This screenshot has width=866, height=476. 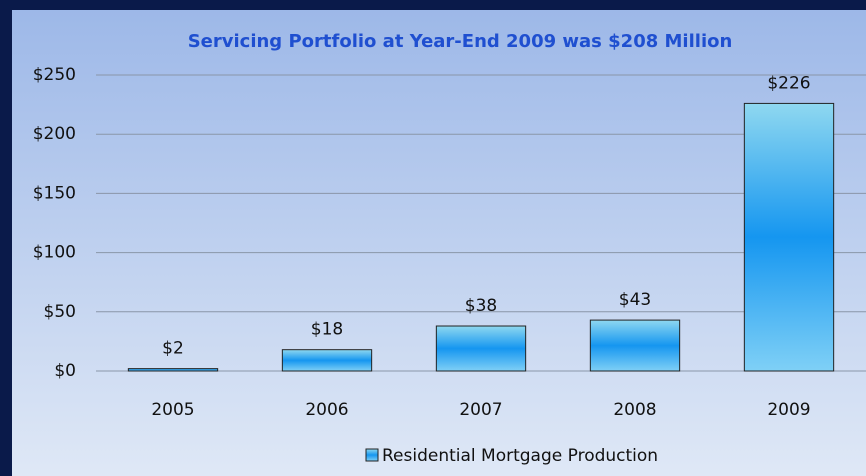 What do you see at coordinates (788, 83) in the screenshot?
I see `value-label: $226` at bounding box center [788, 83].